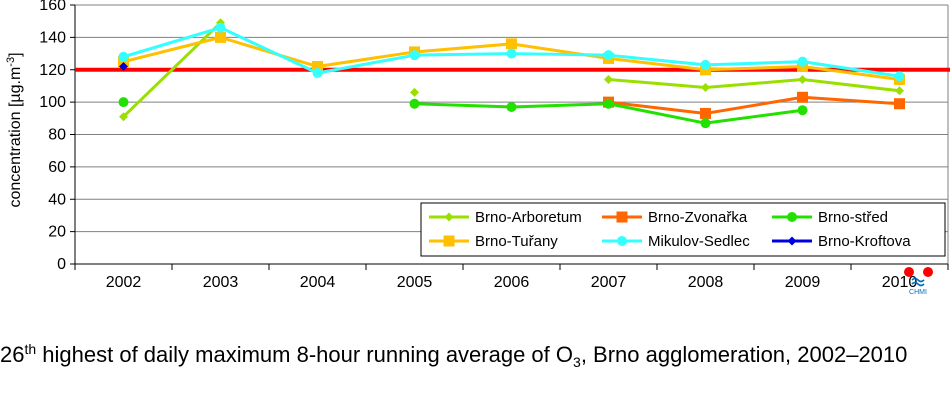  Describe the element at coordinates (52, 102) in the screenshot. I see `y-tick-label: 100` at that location.